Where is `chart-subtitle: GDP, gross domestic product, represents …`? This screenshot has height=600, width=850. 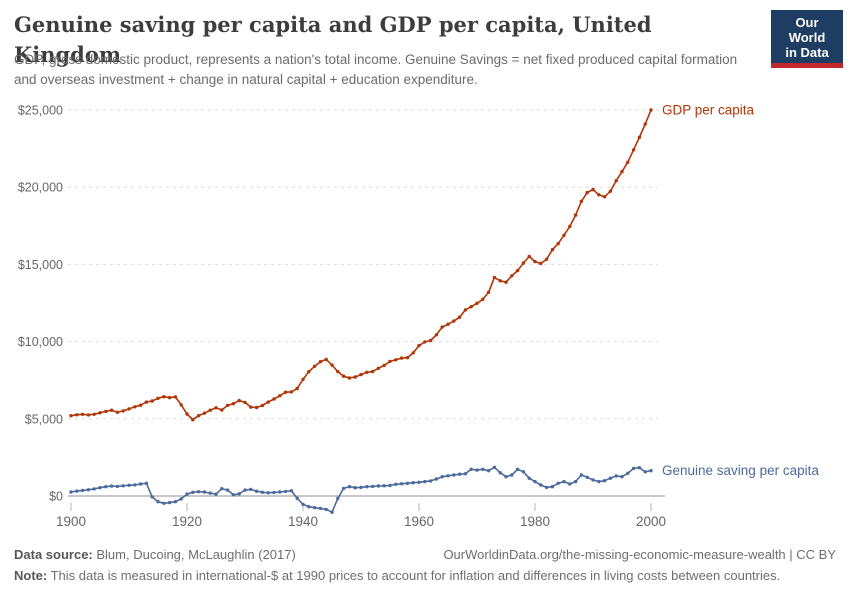 chart-subtitle: GDP, gross domestic product, represents … is located at coordinates (376, 69).